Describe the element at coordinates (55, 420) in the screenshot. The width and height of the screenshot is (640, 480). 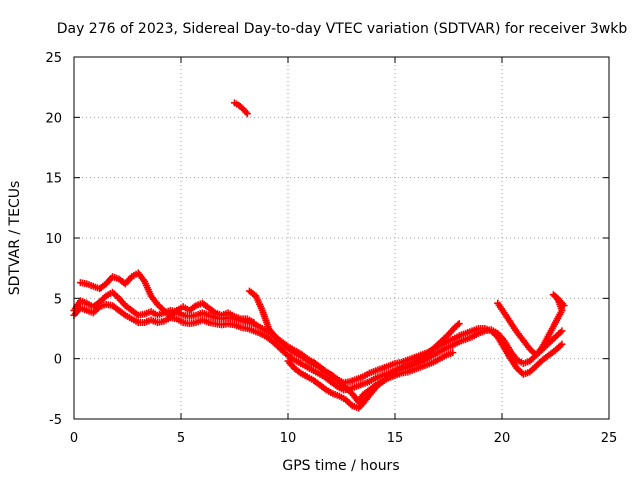
I see `y-tick-label: -5` at that location.